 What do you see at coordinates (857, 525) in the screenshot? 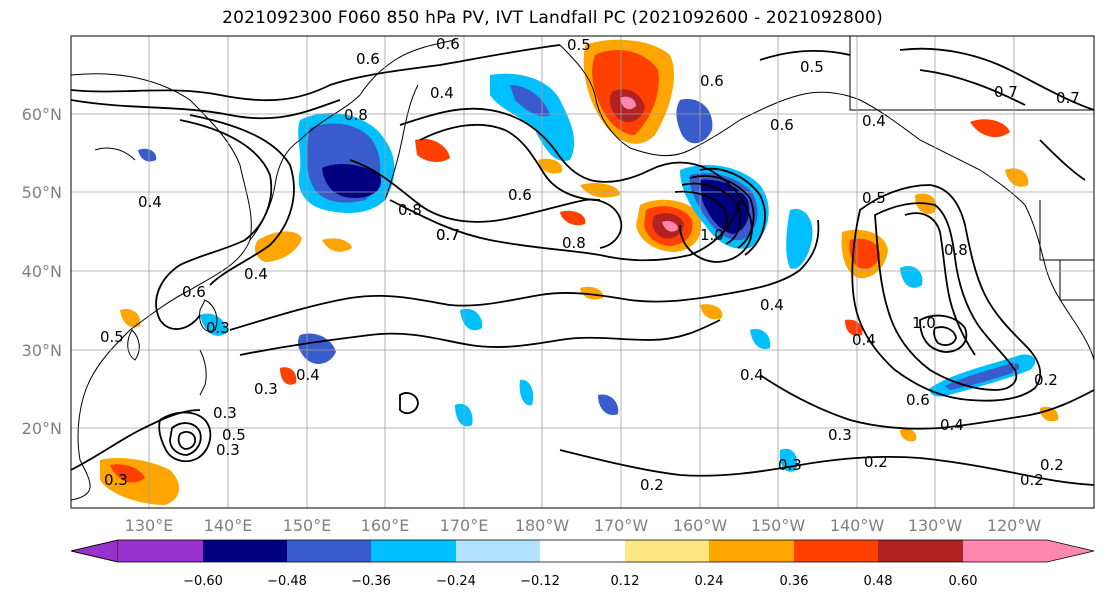
I see `lon-label: 140°W` at bounding box center [857, 525].